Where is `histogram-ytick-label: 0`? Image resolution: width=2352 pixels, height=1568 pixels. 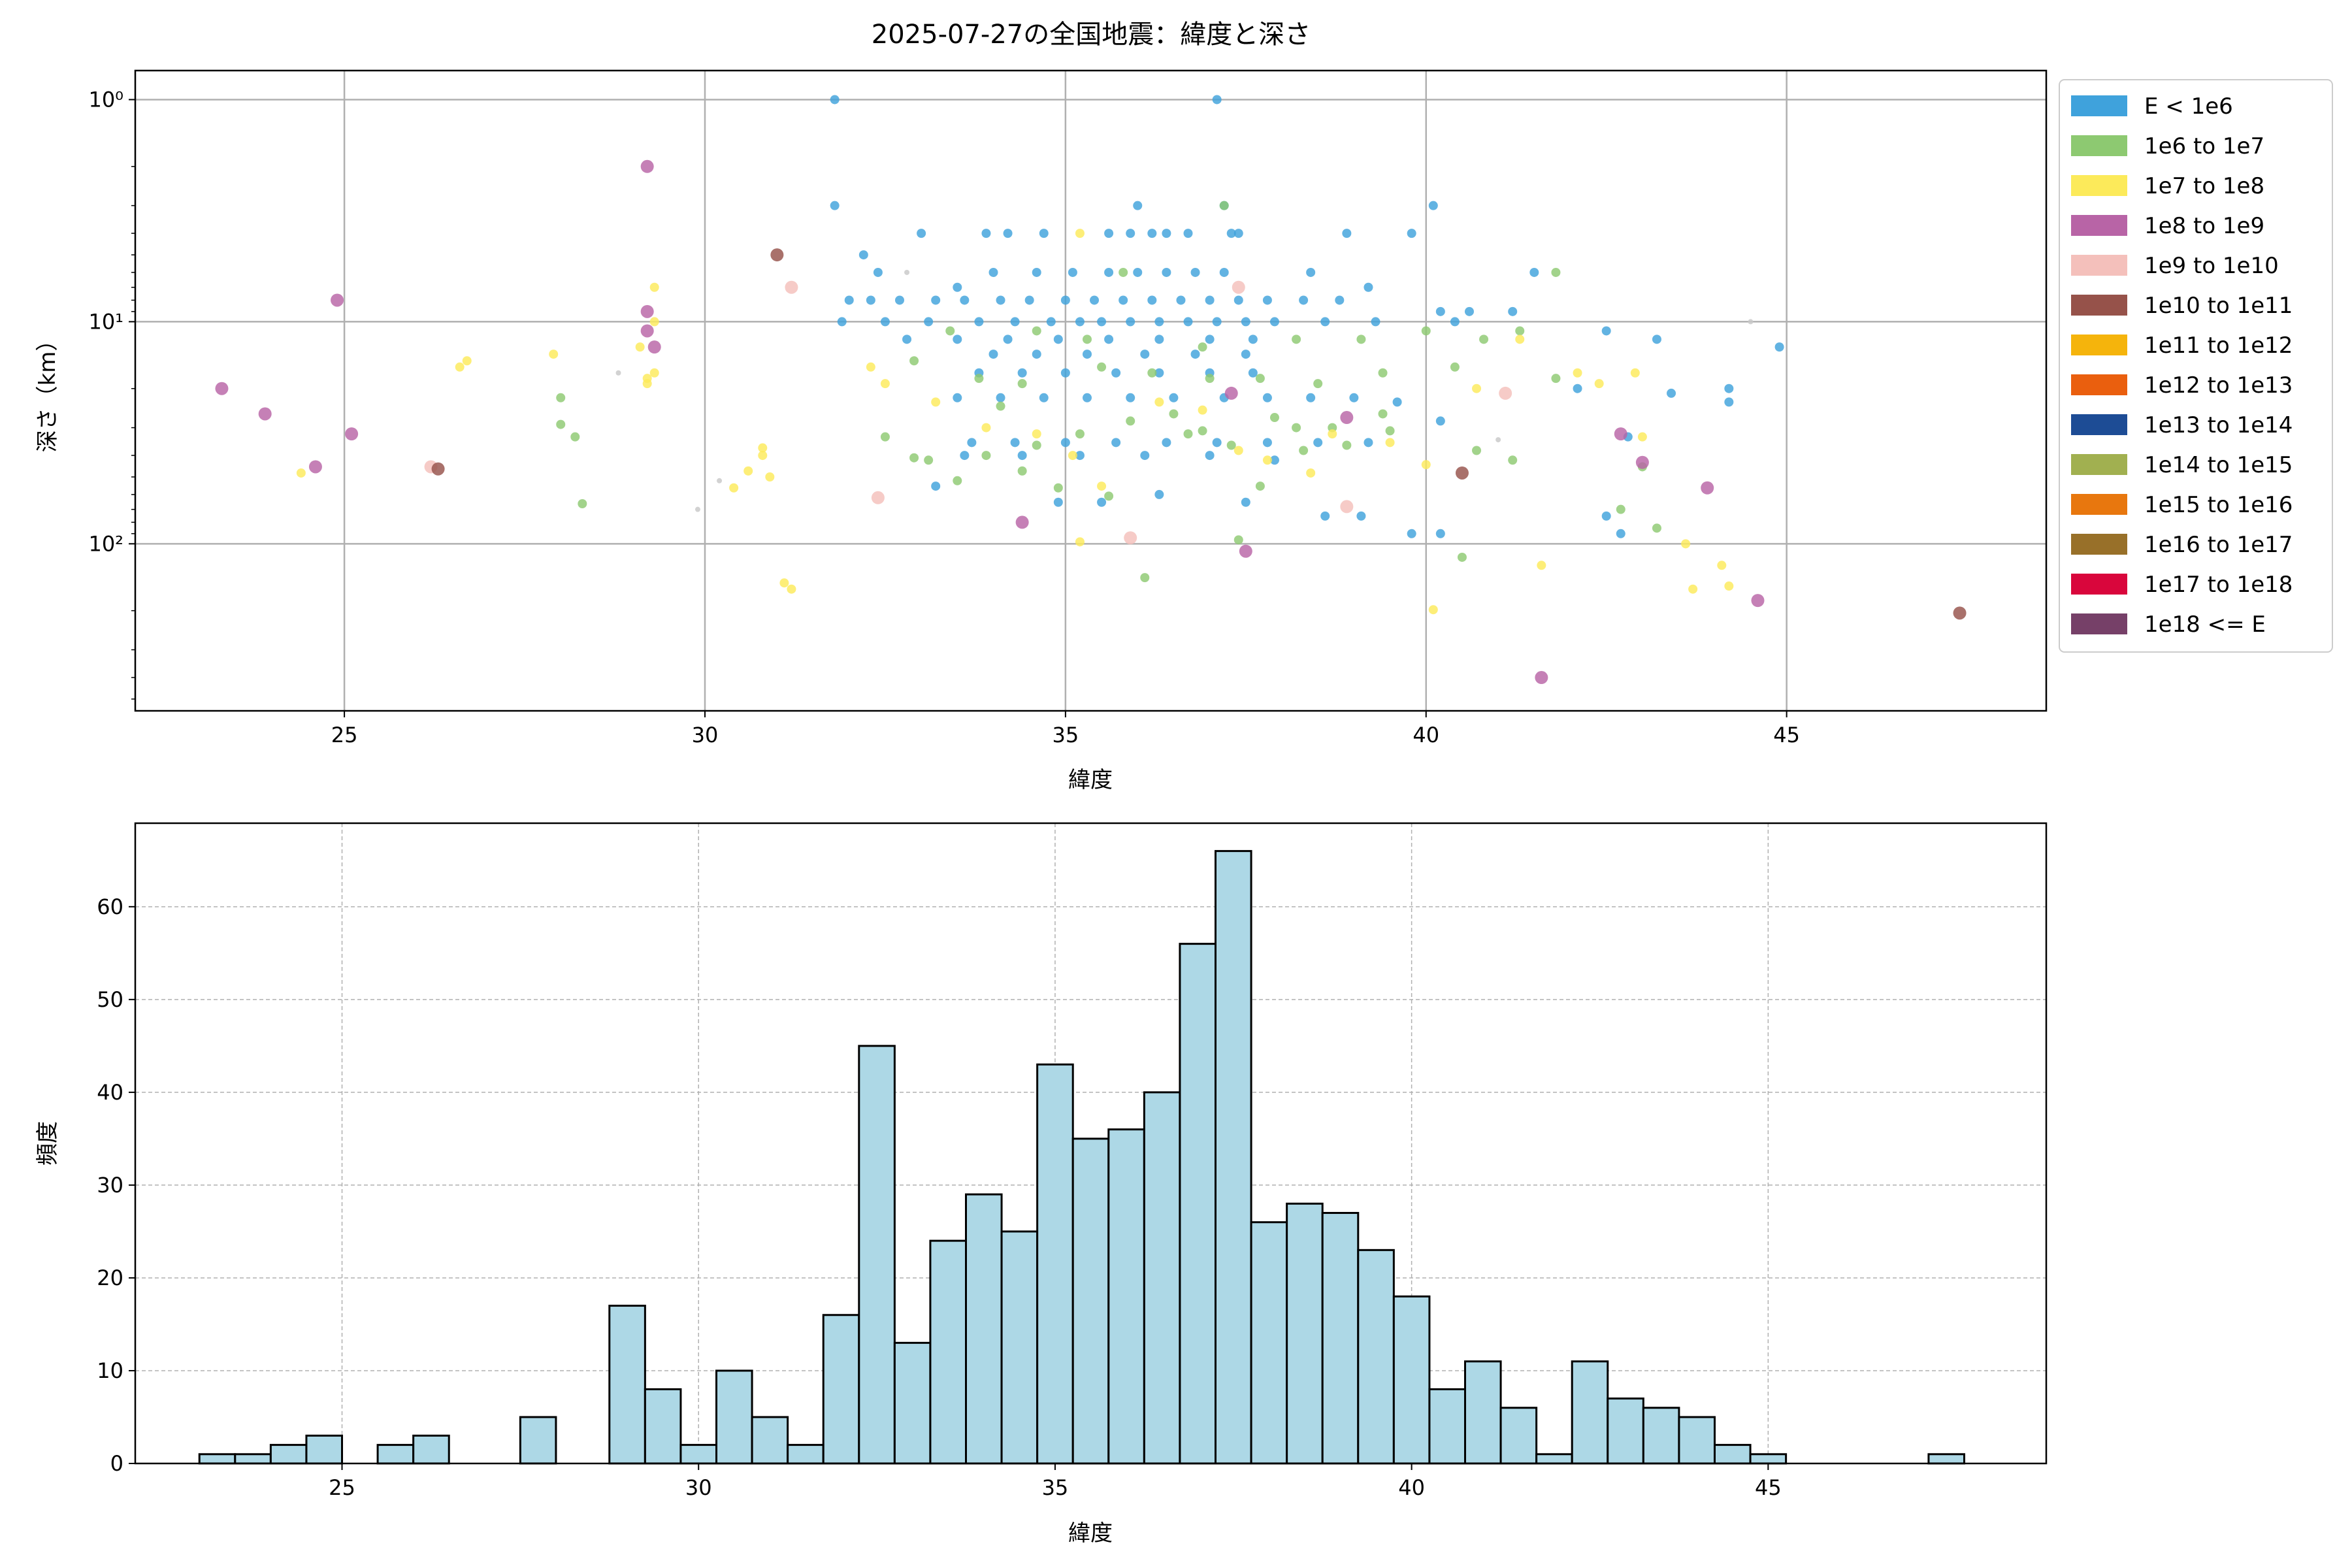
histogram-ytick-label: 0 is located at coordinates (116, 1463).